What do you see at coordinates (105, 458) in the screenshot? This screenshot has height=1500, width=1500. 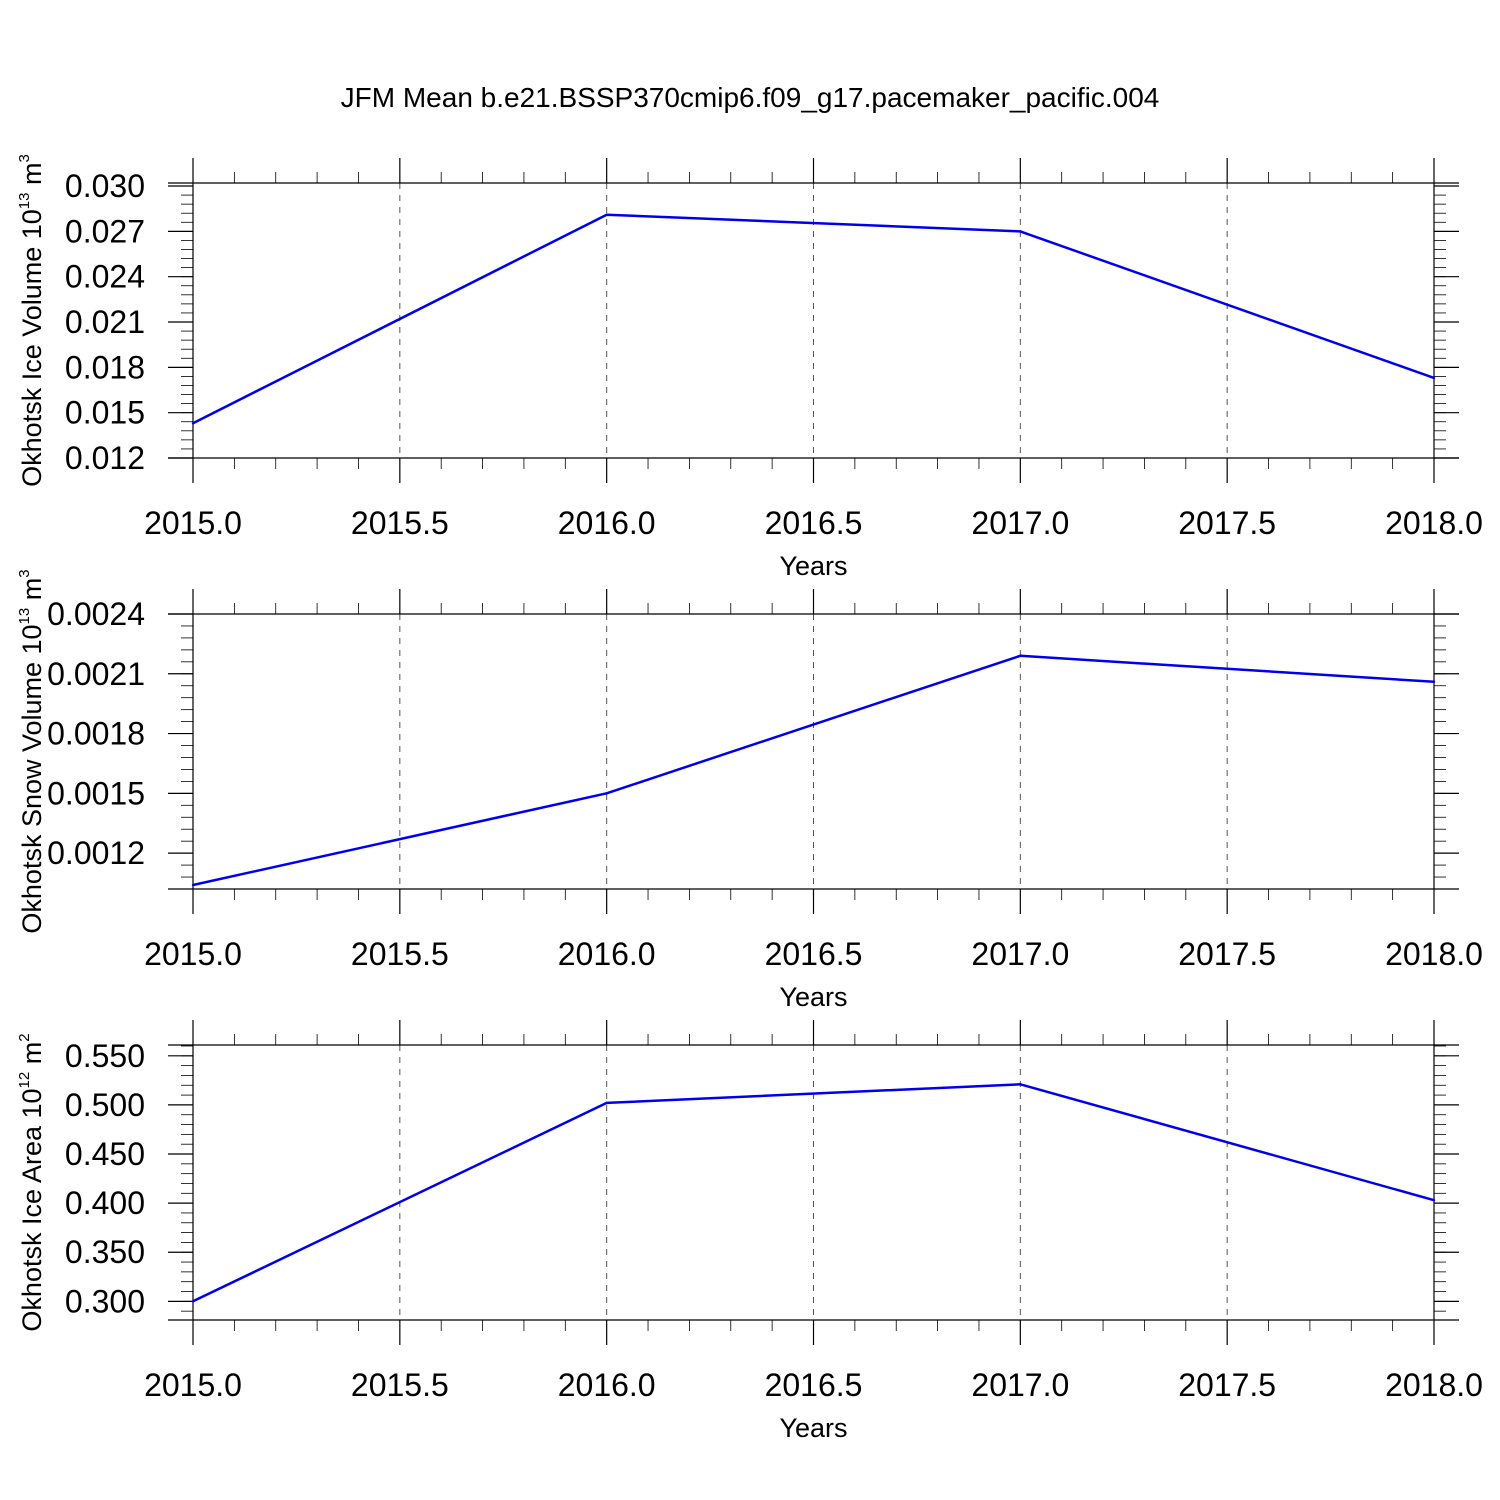 I see `y-tick-label: 0.012` at bounding box center [105, 458].